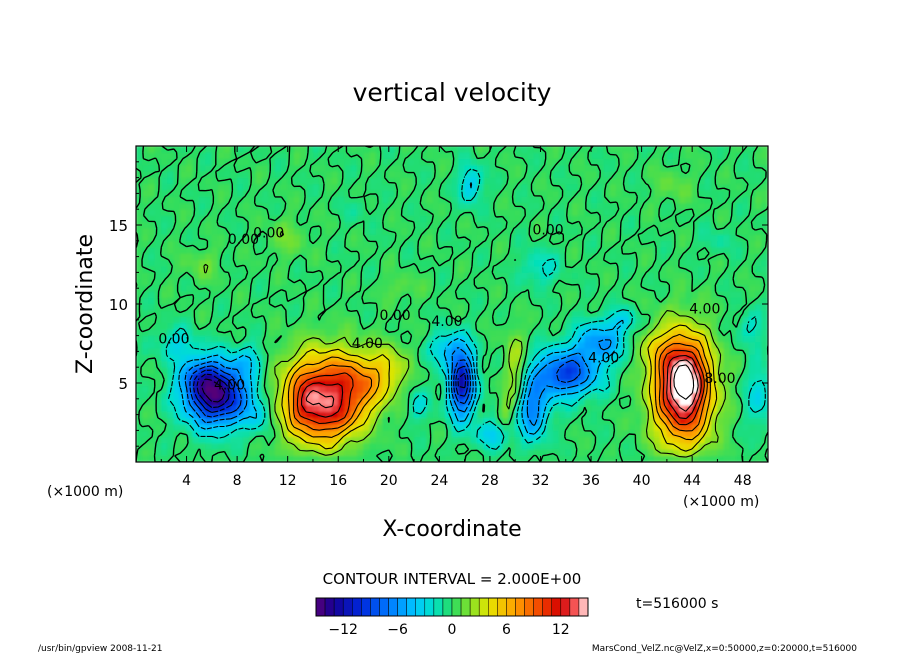 This screenshot has width=904, height=654. What do you see at coordinates (642, 481) in the screenshot?
I see `x-tick-label: 40` at bounding box center [642, 481].